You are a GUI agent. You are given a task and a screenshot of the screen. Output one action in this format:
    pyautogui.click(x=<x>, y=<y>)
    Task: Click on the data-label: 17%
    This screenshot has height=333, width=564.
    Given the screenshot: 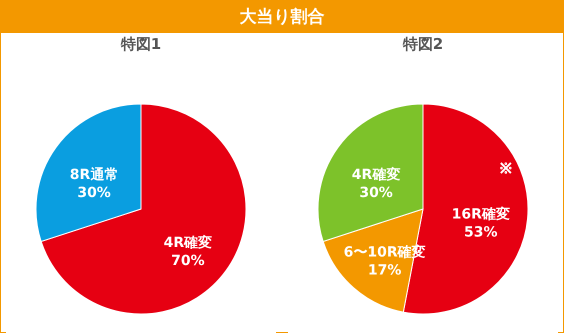 What is the action you would take?
    pyautogui.click(x=385, y=270)
    